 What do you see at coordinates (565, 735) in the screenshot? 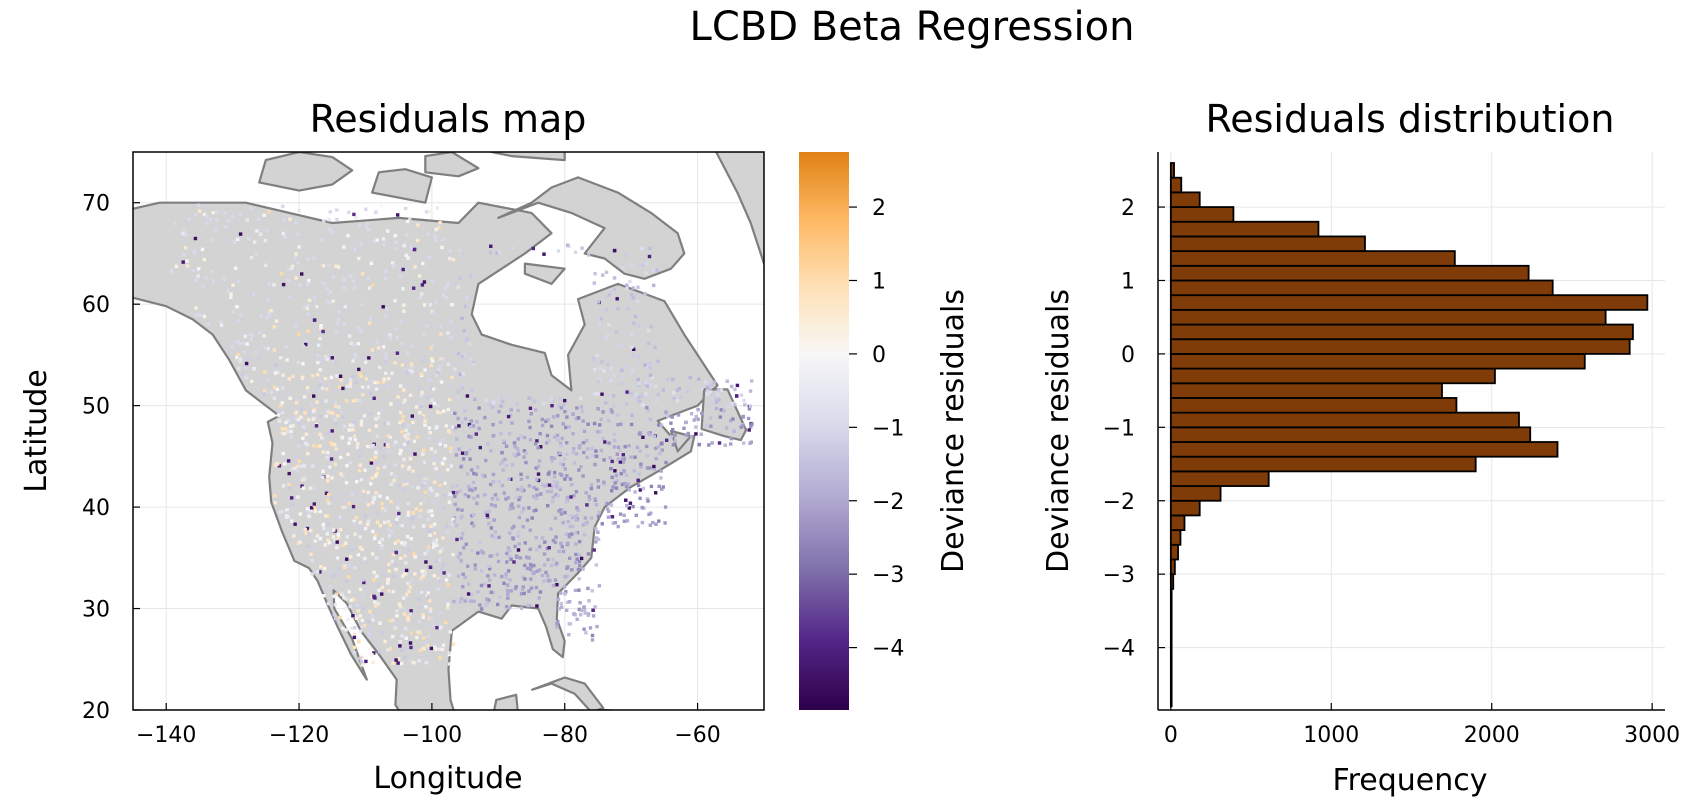
I see `map-xtick-label: −80` at bounding box center [565, 735].